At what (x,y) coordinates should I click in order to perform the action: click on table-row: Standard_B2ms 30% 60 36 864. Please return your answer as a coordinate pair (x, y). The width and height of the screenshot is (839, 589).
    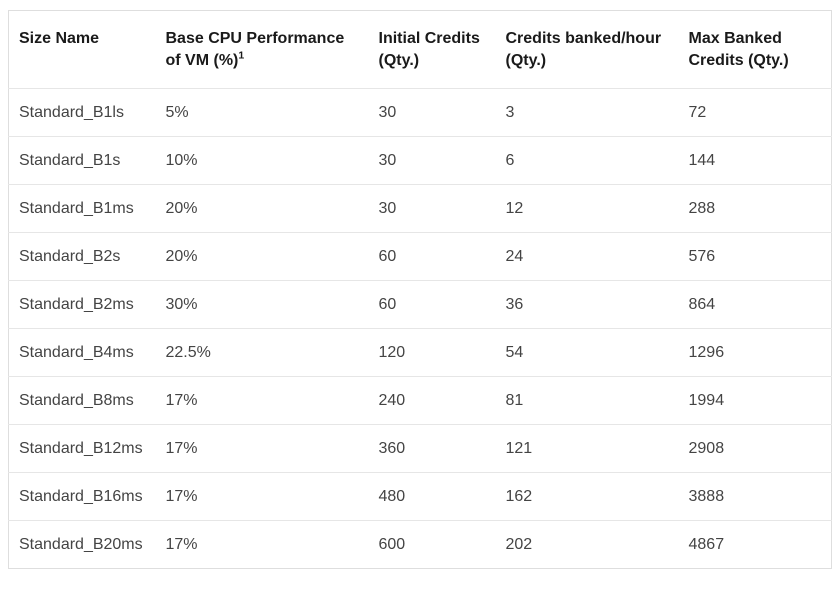
    Looking at the image, I should click on (420, 304).